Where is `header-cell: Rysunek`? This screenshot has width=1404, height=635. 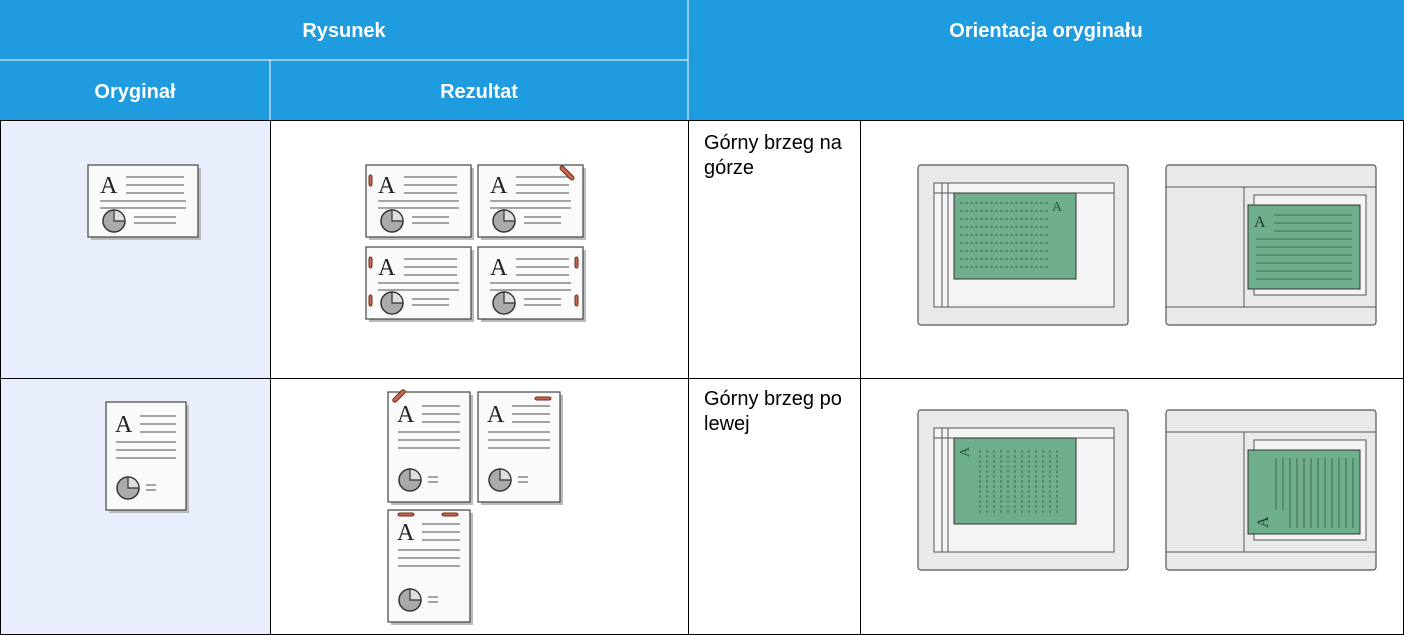 header-cell: Rysunek is located at coordinates (344, 31).